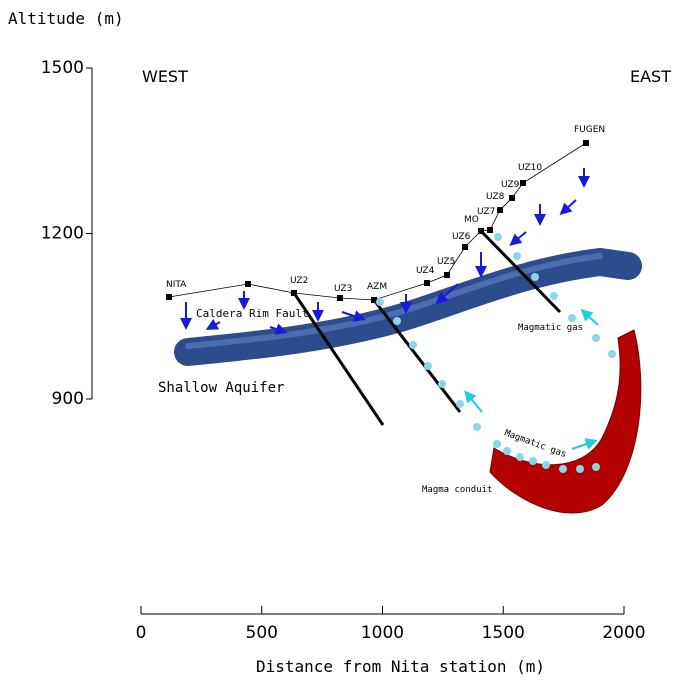 This screenshot has width=683, height=685. Describe the element at coordinates (471, 220) in the screenshot. I see `station-label: MO` at that location.